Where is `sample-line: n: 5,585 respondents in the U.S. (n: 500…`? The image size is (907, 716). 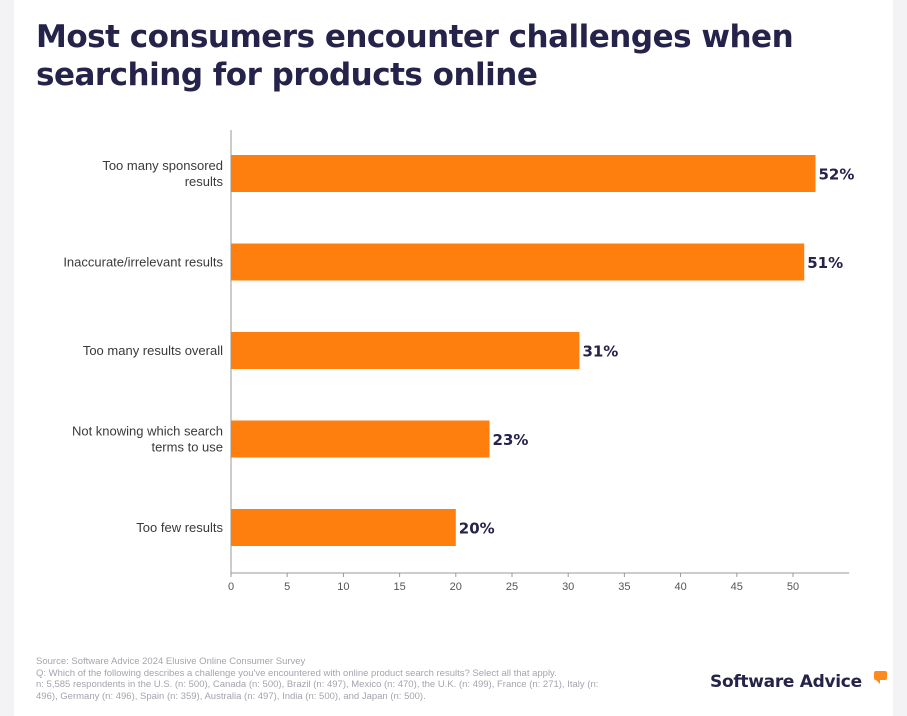 sample-line: n: 5,585 respondents in the U.S. (n: 500… is located at coordinates (317, 684).